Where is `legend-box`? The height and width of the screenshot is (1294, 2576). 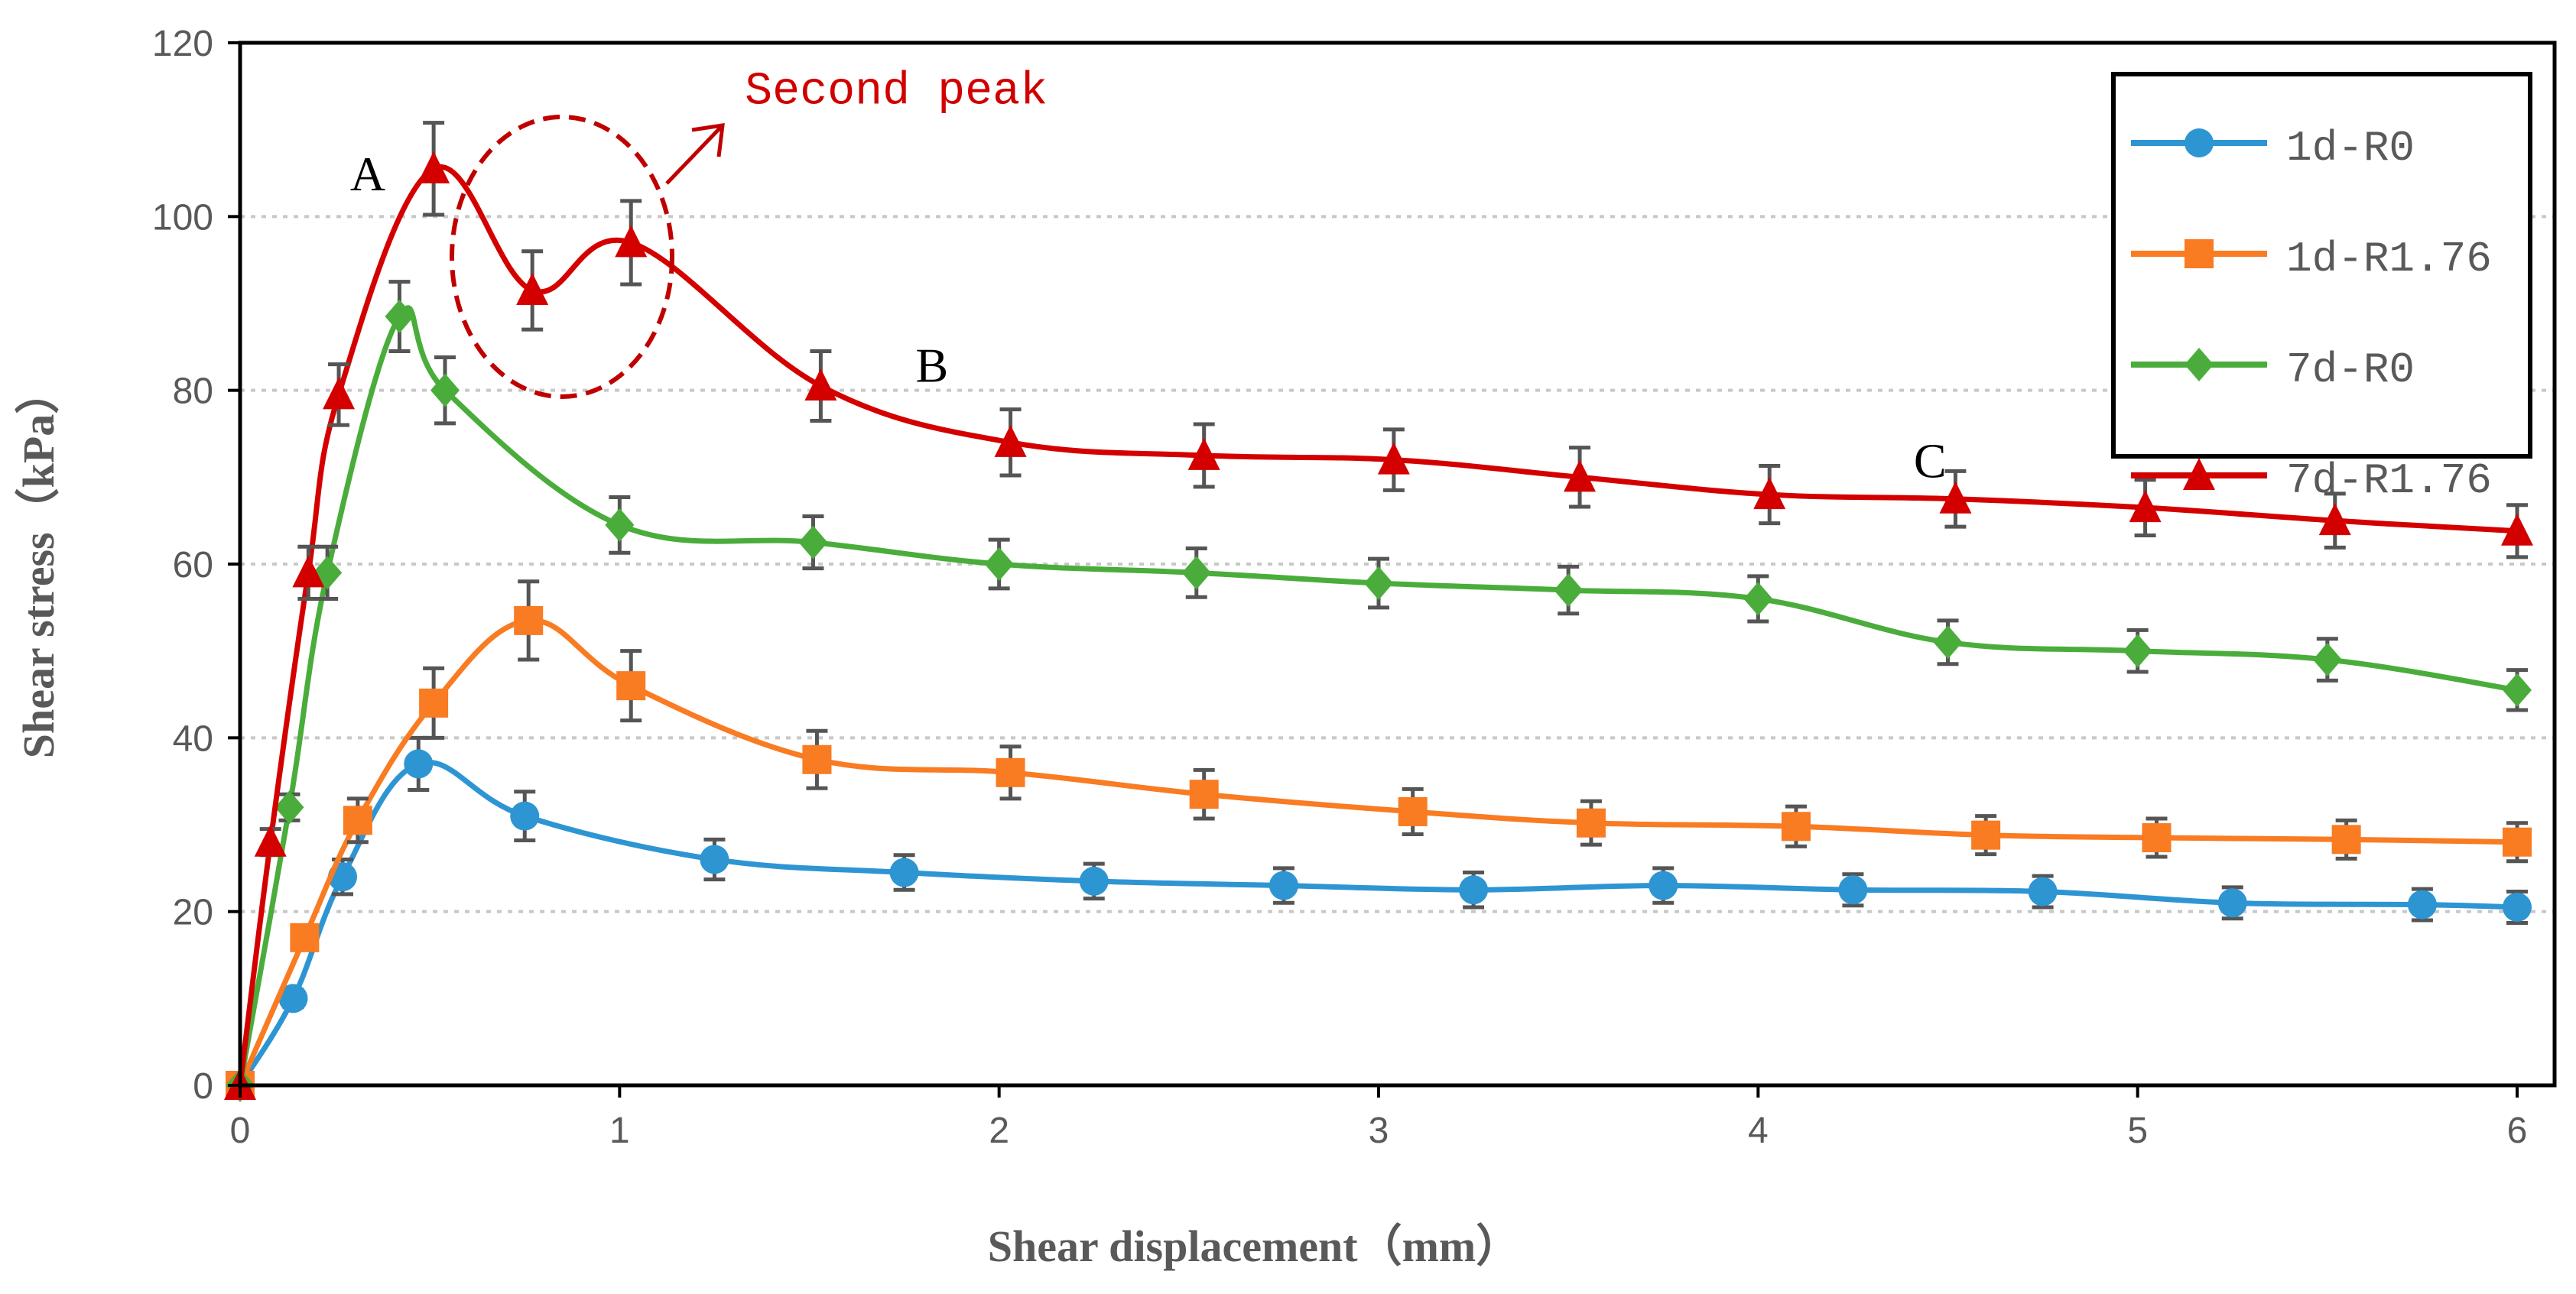 legend-box is located at coordinates (2322, 265).